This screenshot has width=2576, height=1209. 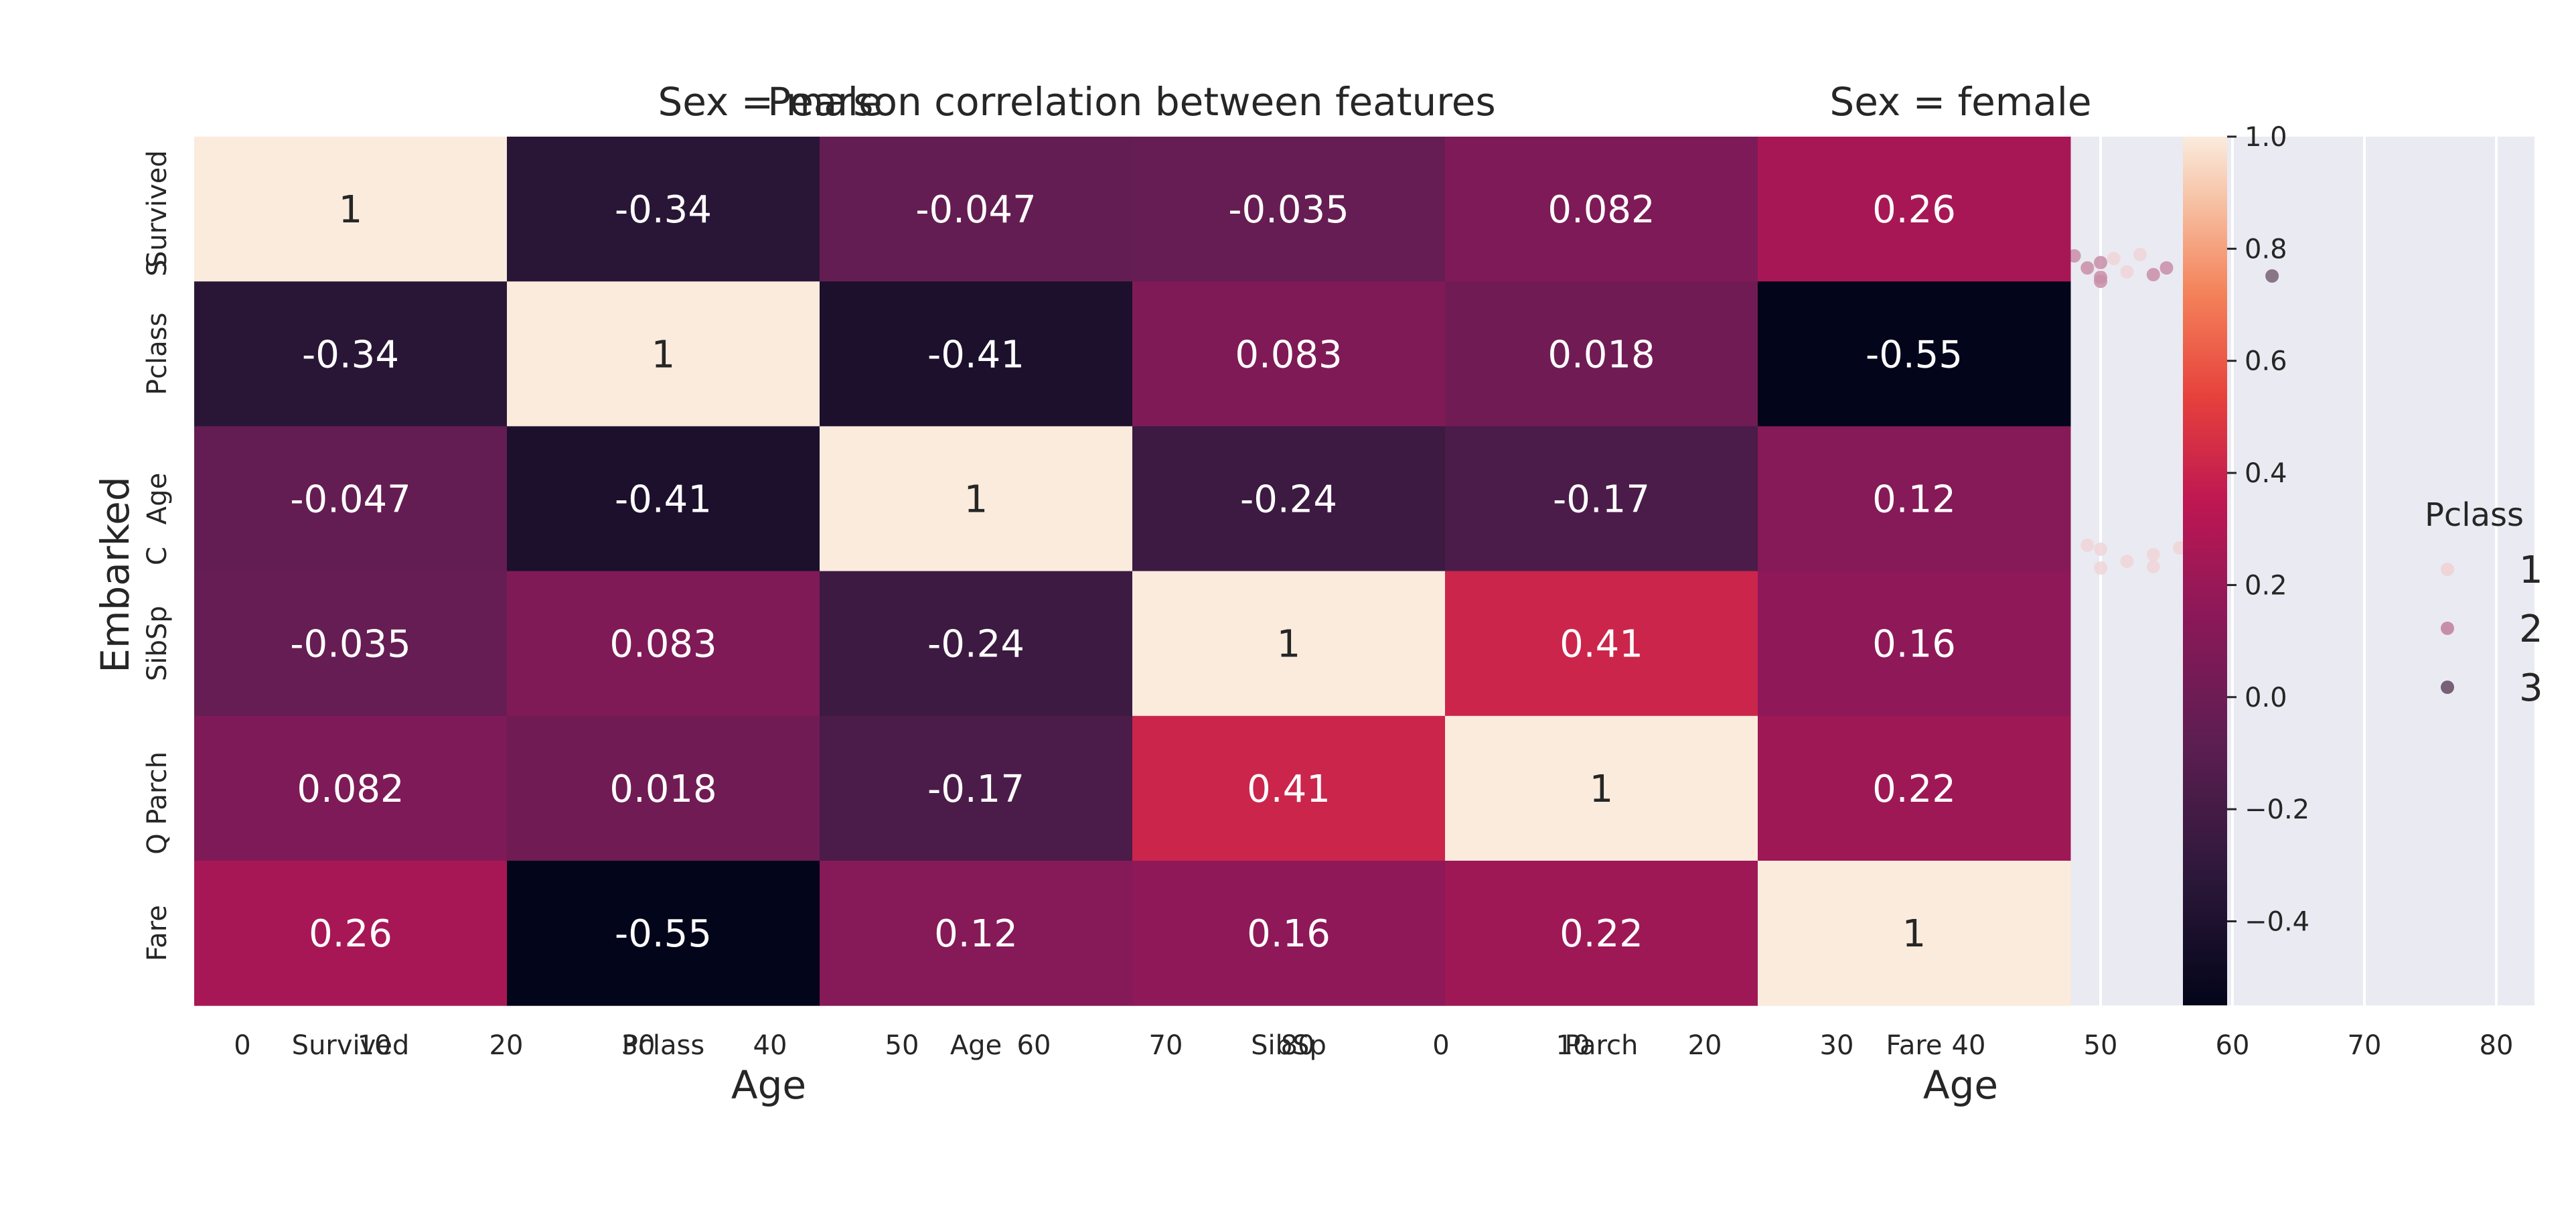 I want to click on left-age-tick-label: 40, so click(x=770, y=1045).